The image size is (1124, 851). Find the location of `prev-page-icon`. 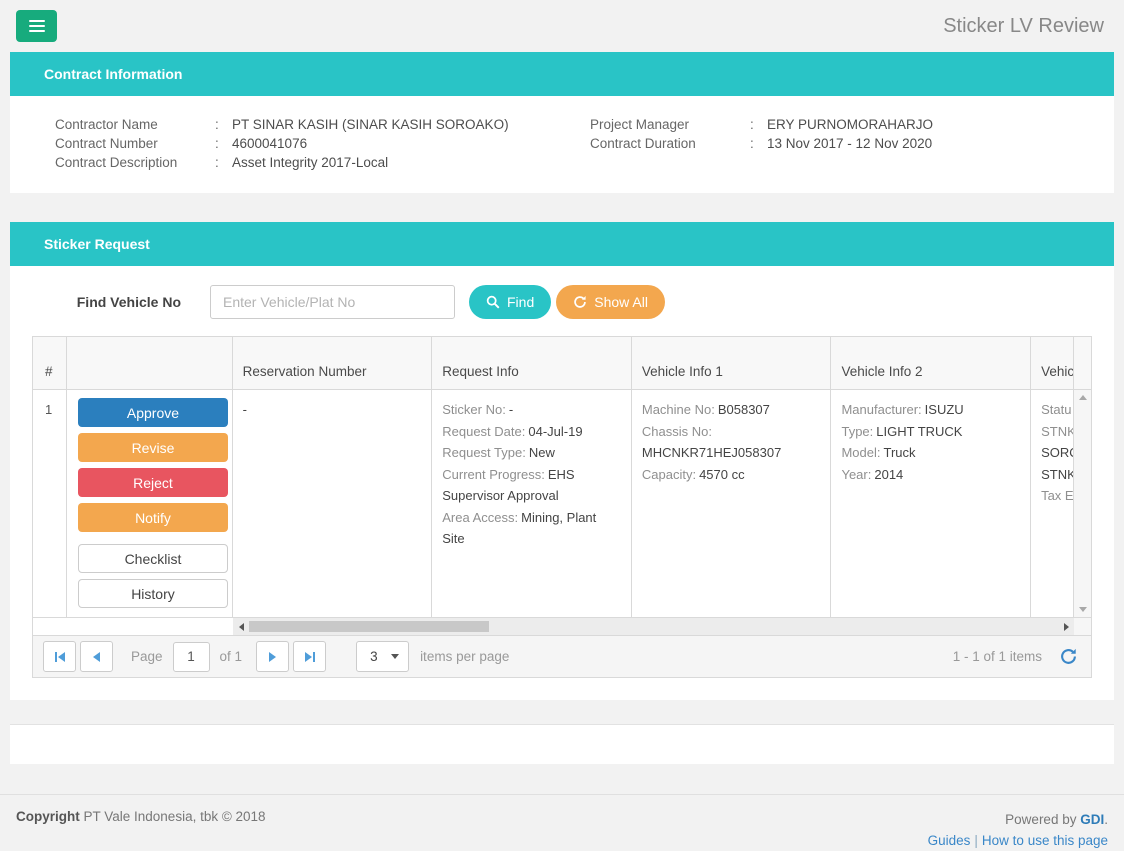

prev-page-icon is located at coordinates (96, 656).